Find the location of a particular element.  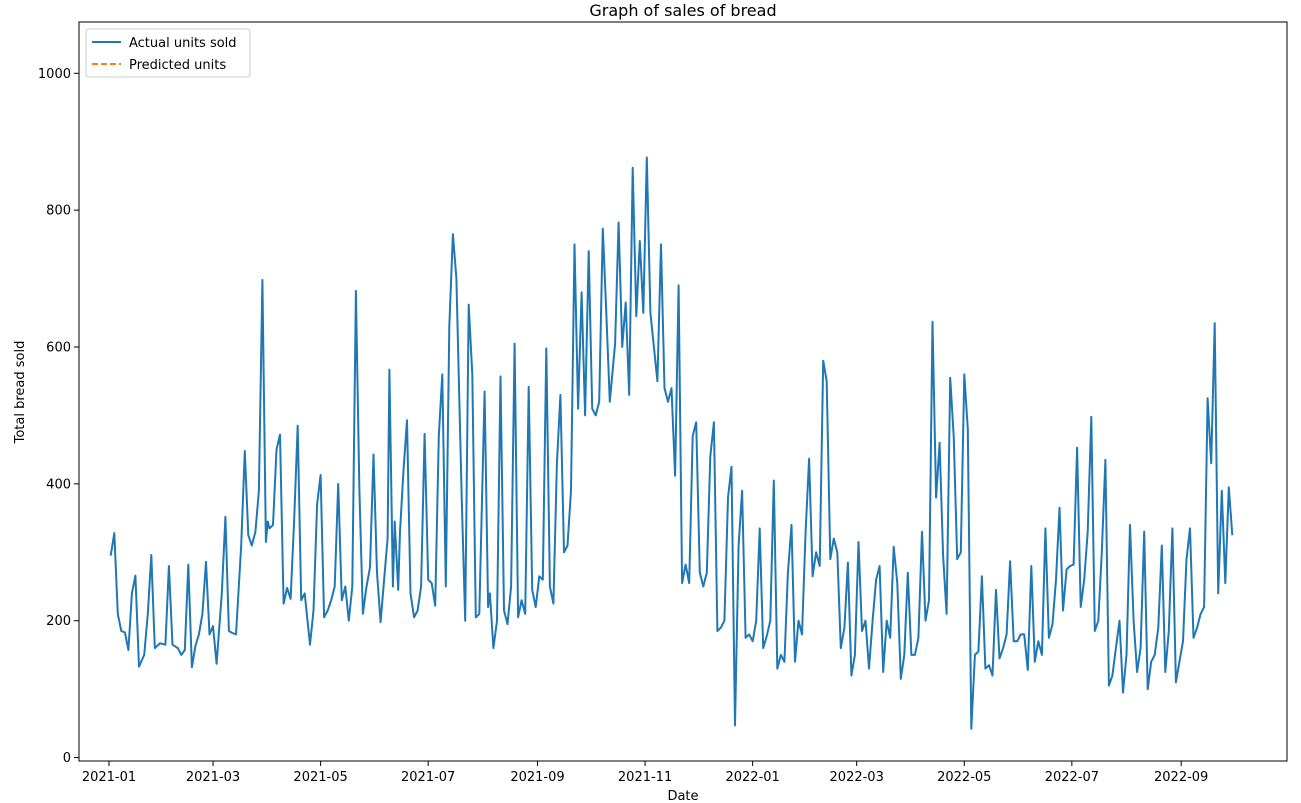

x-tick-label-4: 2021-09 is located at coordinates (537, 777).